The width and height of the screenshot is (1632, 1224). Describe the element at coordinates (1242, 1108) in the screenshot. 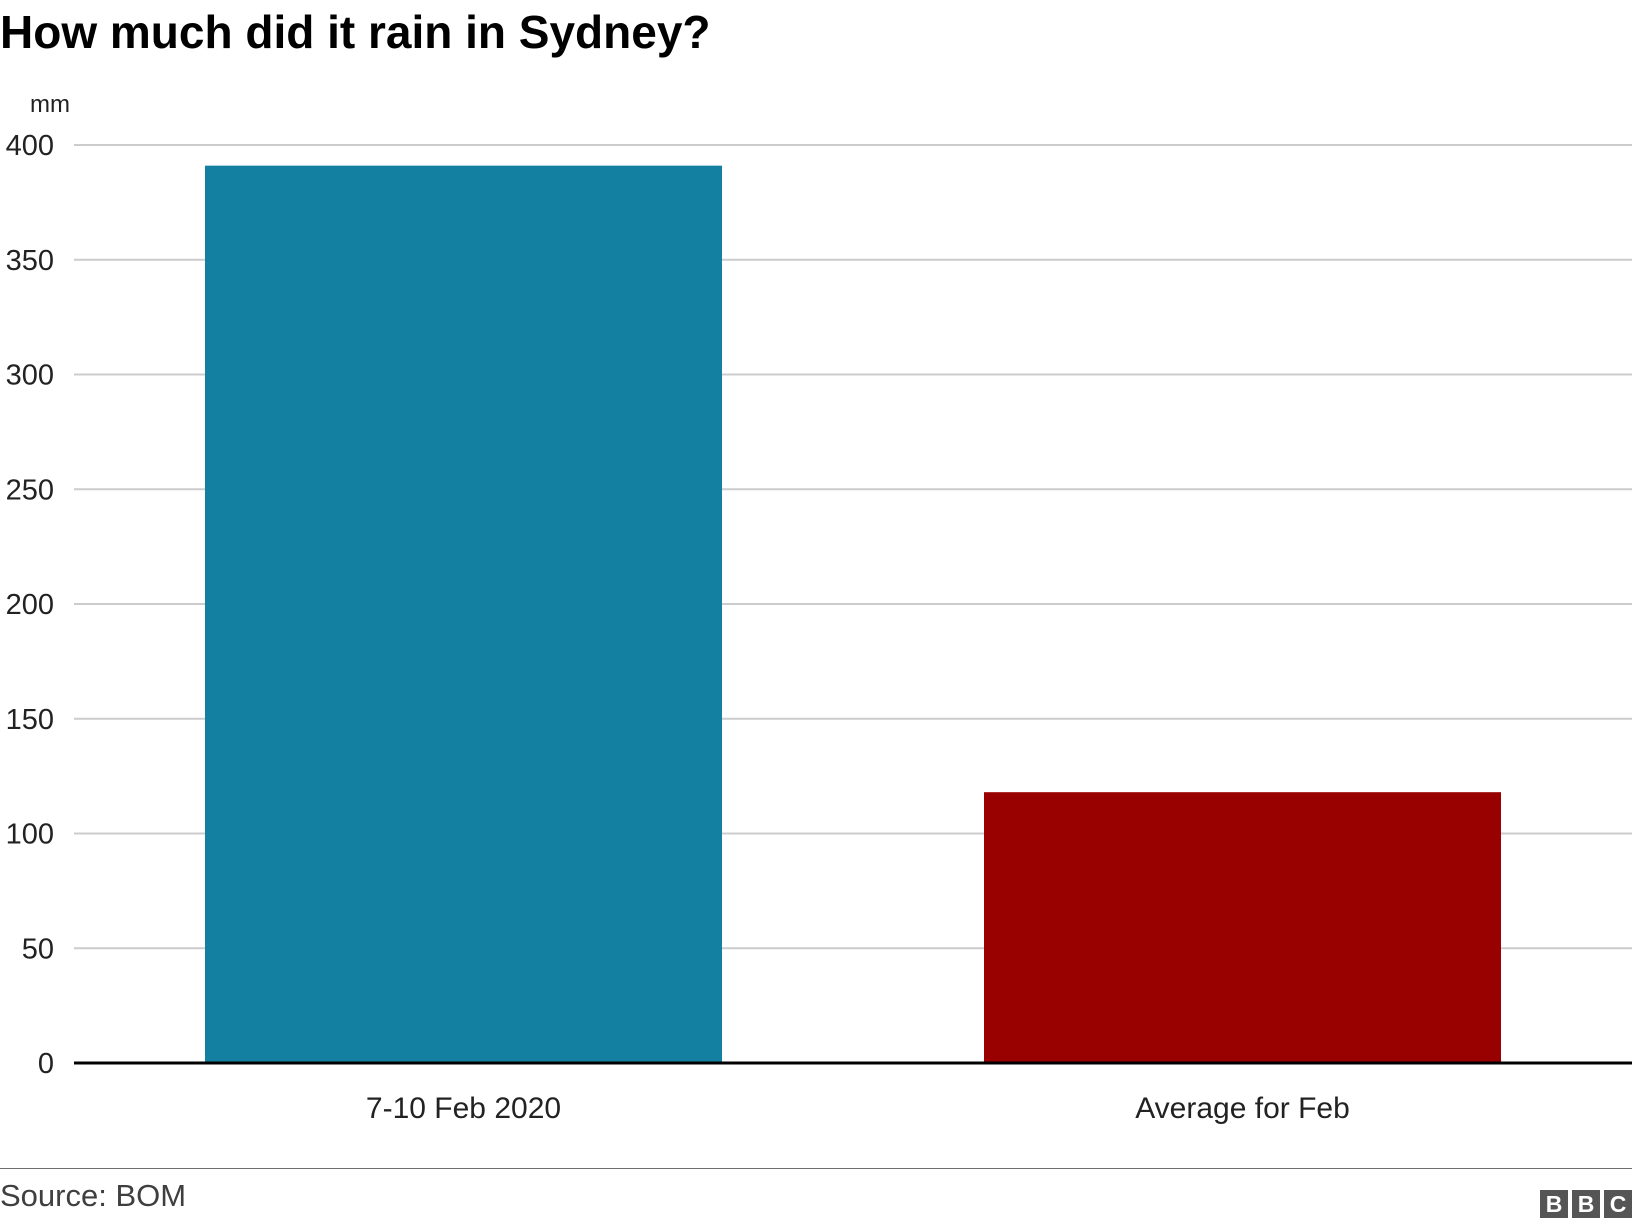

I see `x-tick-label: Average for Feb` at that location.